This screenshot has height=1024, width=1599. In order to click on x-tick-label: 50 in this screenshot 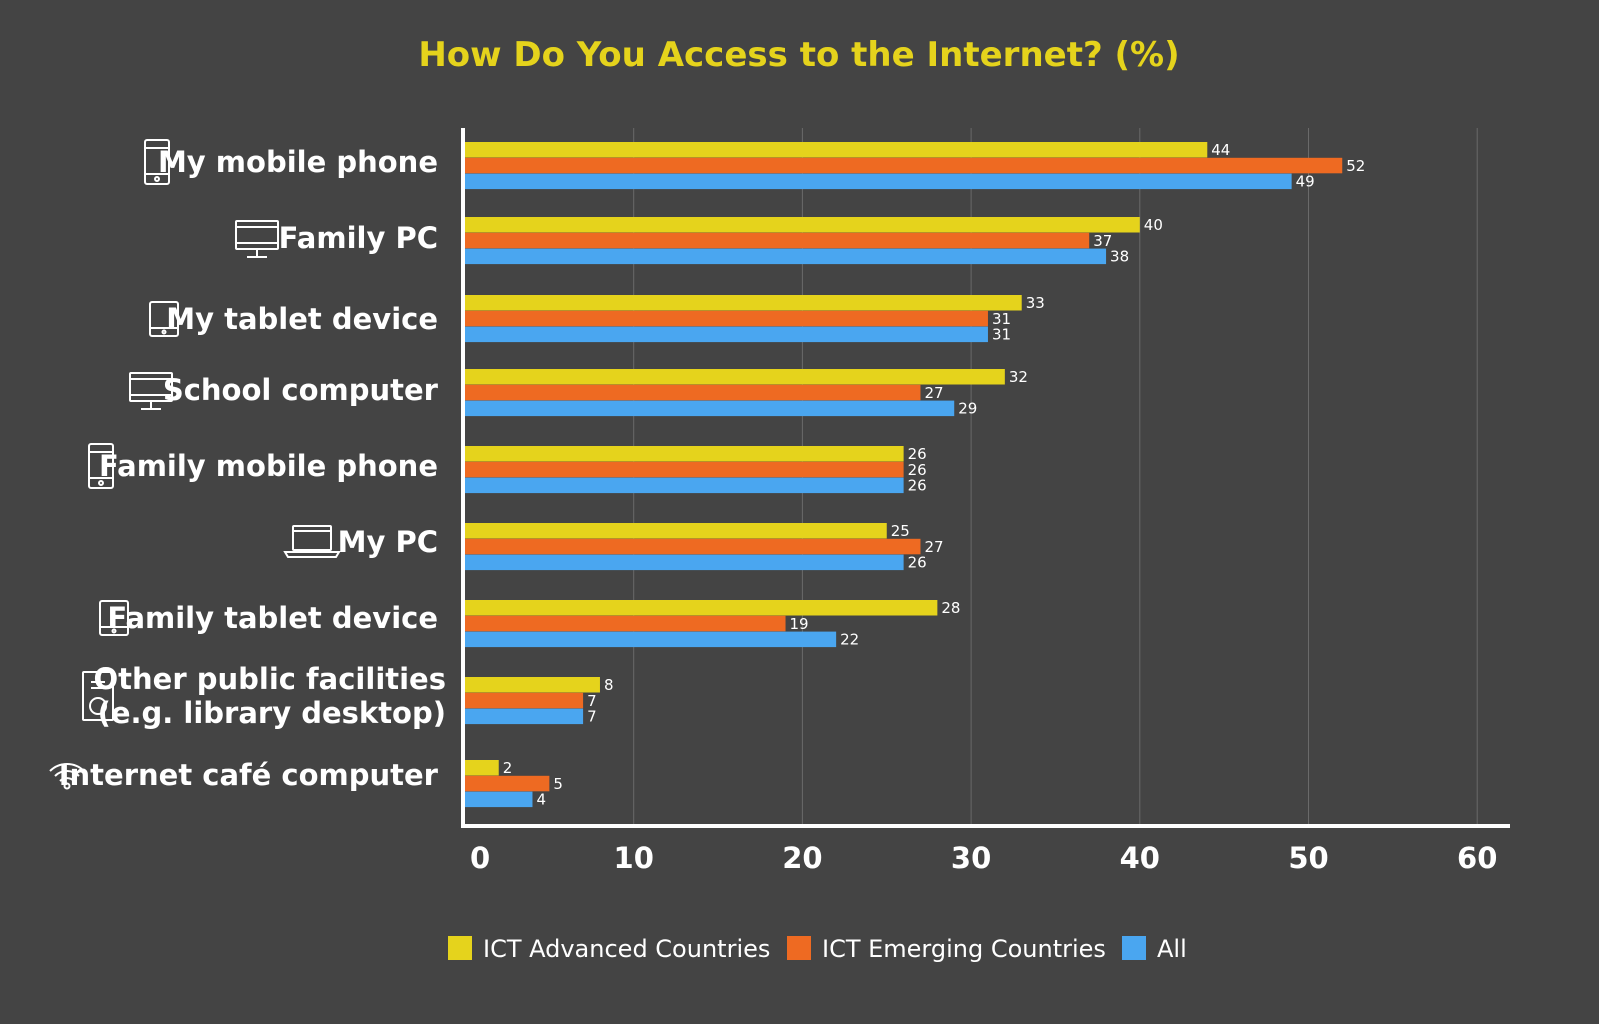, I will do `click(1308, 858)`.